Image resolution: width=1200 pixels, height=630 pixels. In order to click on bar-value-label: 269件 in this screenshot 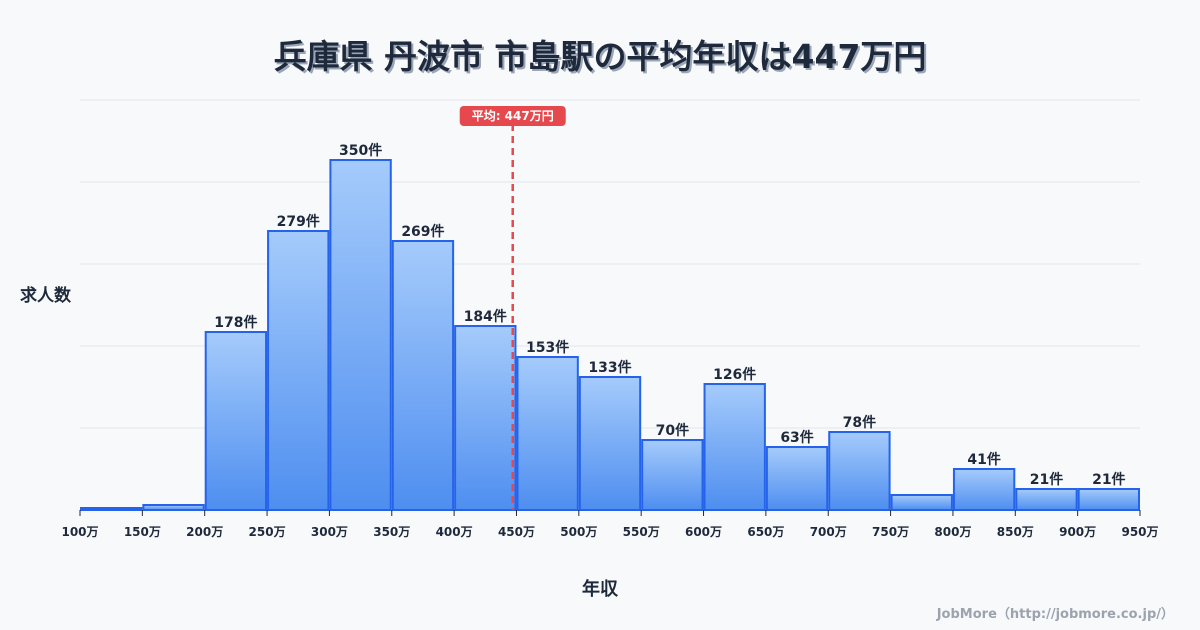, I will do `click(422, 231)`.